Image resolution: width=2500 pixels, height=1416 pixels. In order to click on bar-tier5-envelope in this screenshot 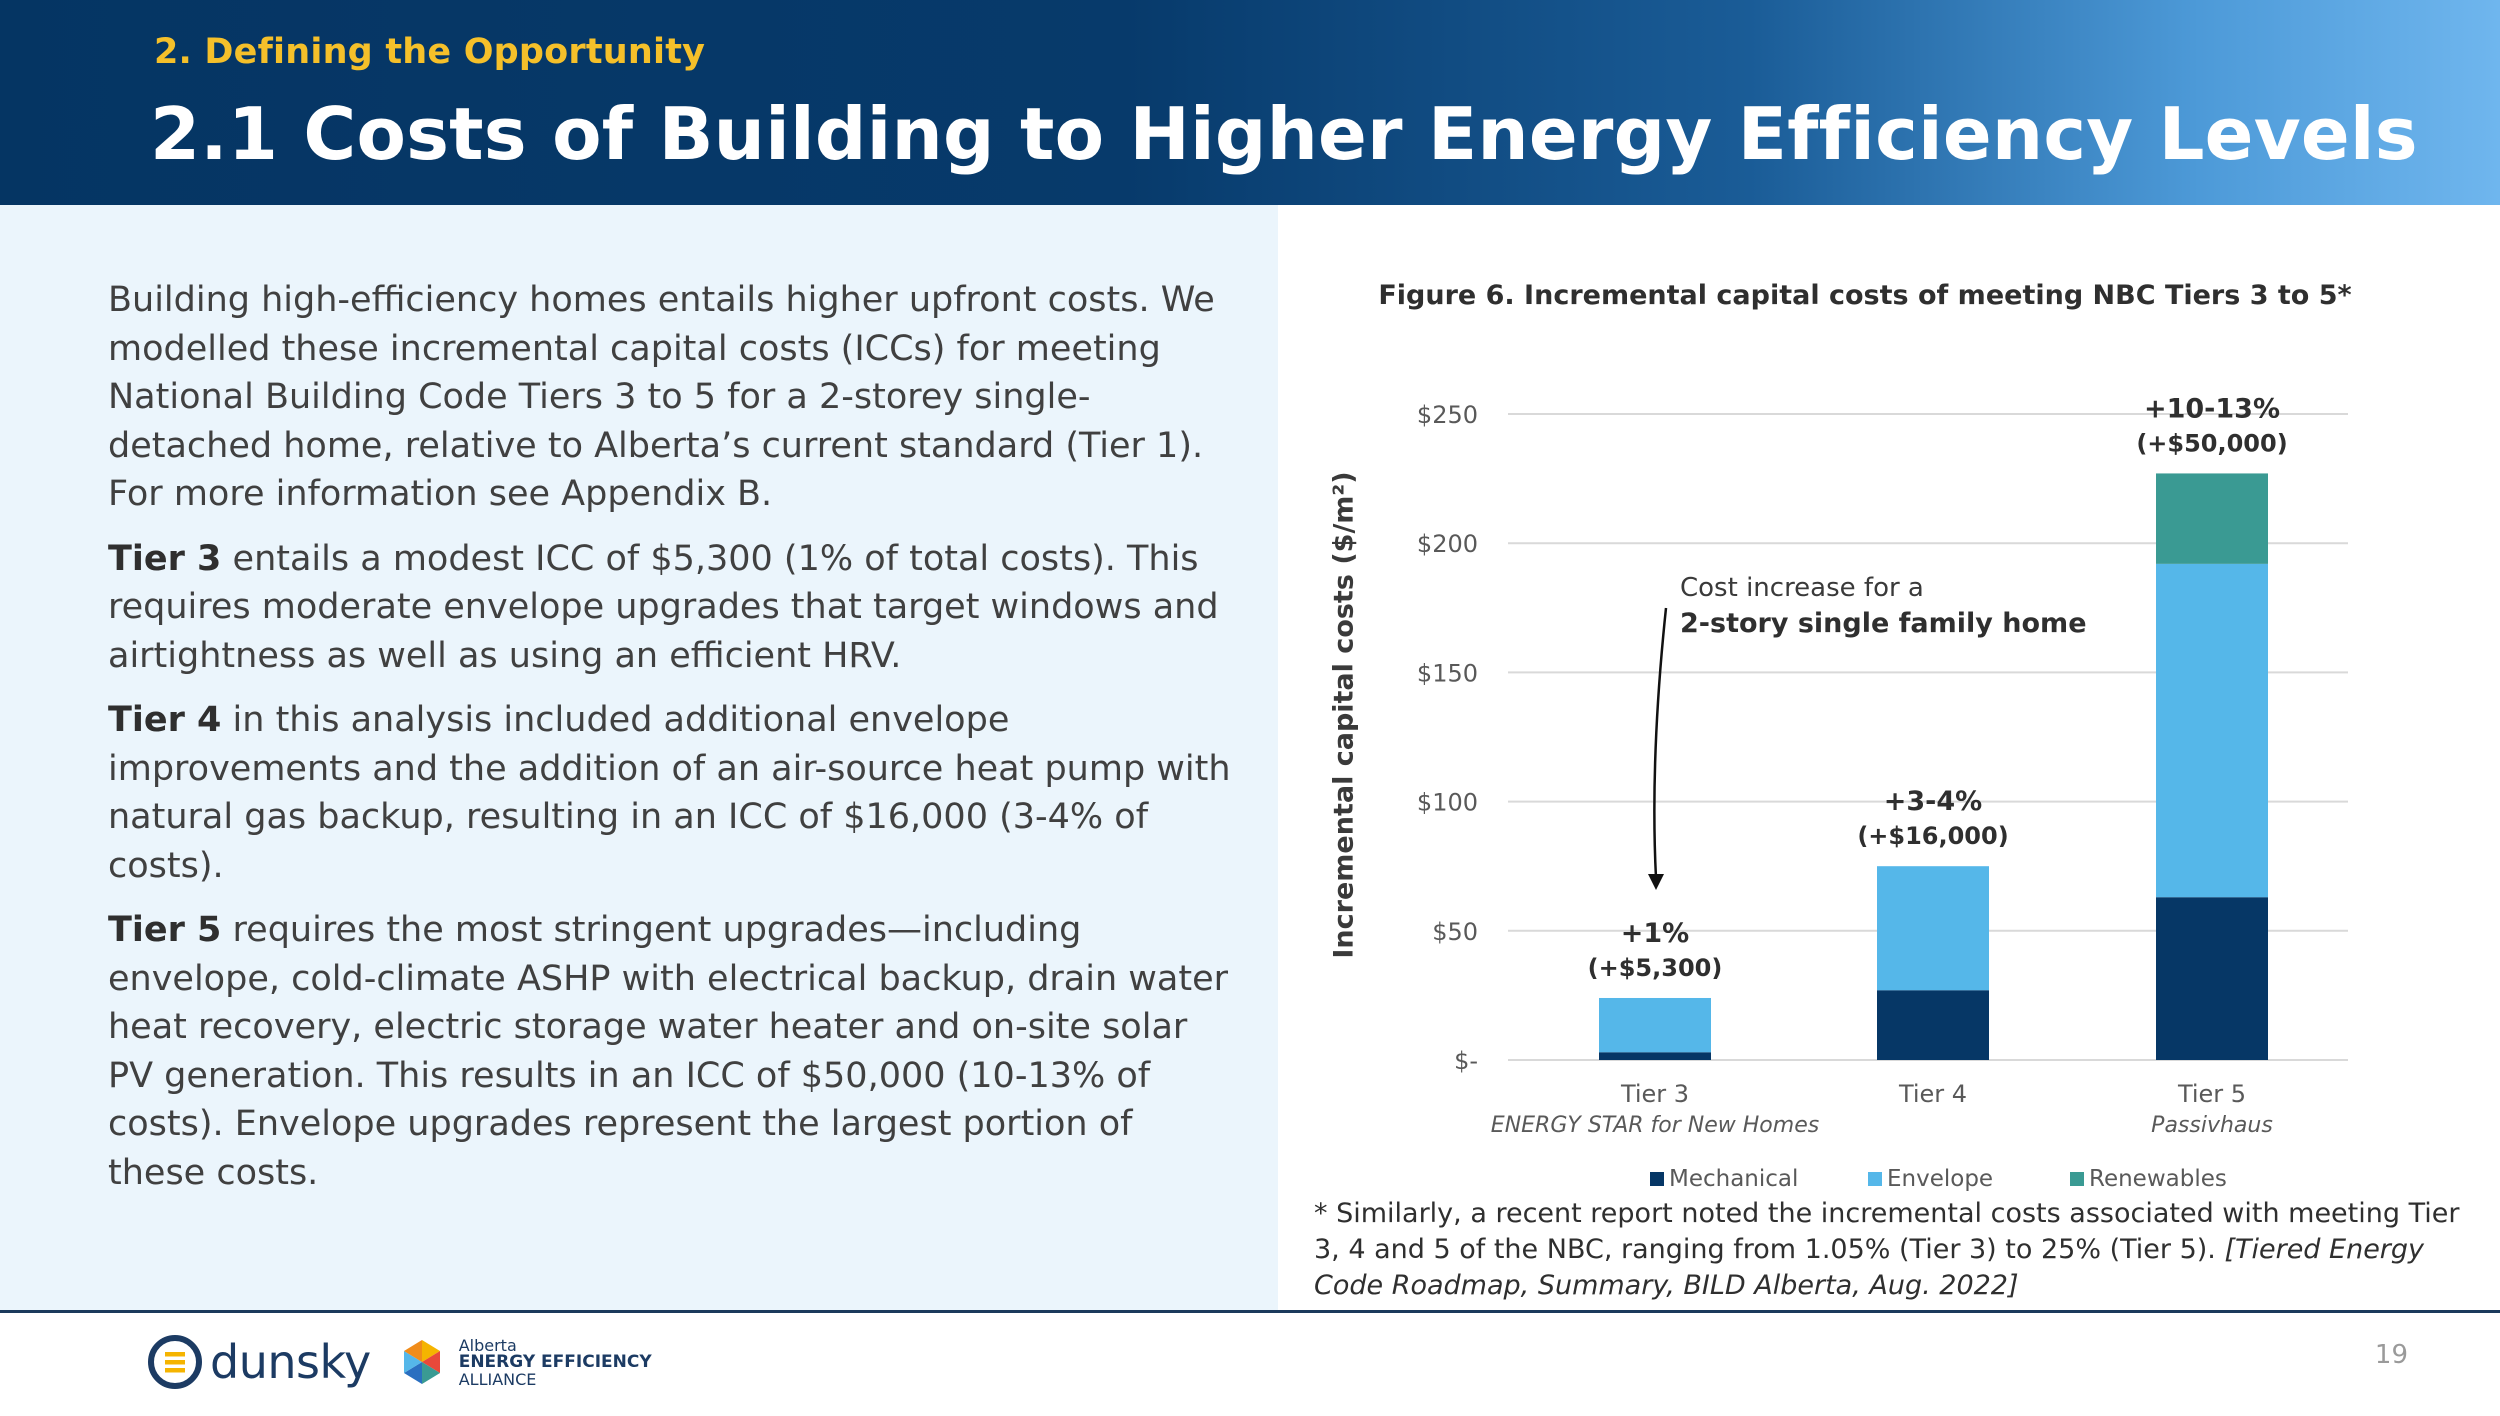, I will do `click(2212, 730)`.